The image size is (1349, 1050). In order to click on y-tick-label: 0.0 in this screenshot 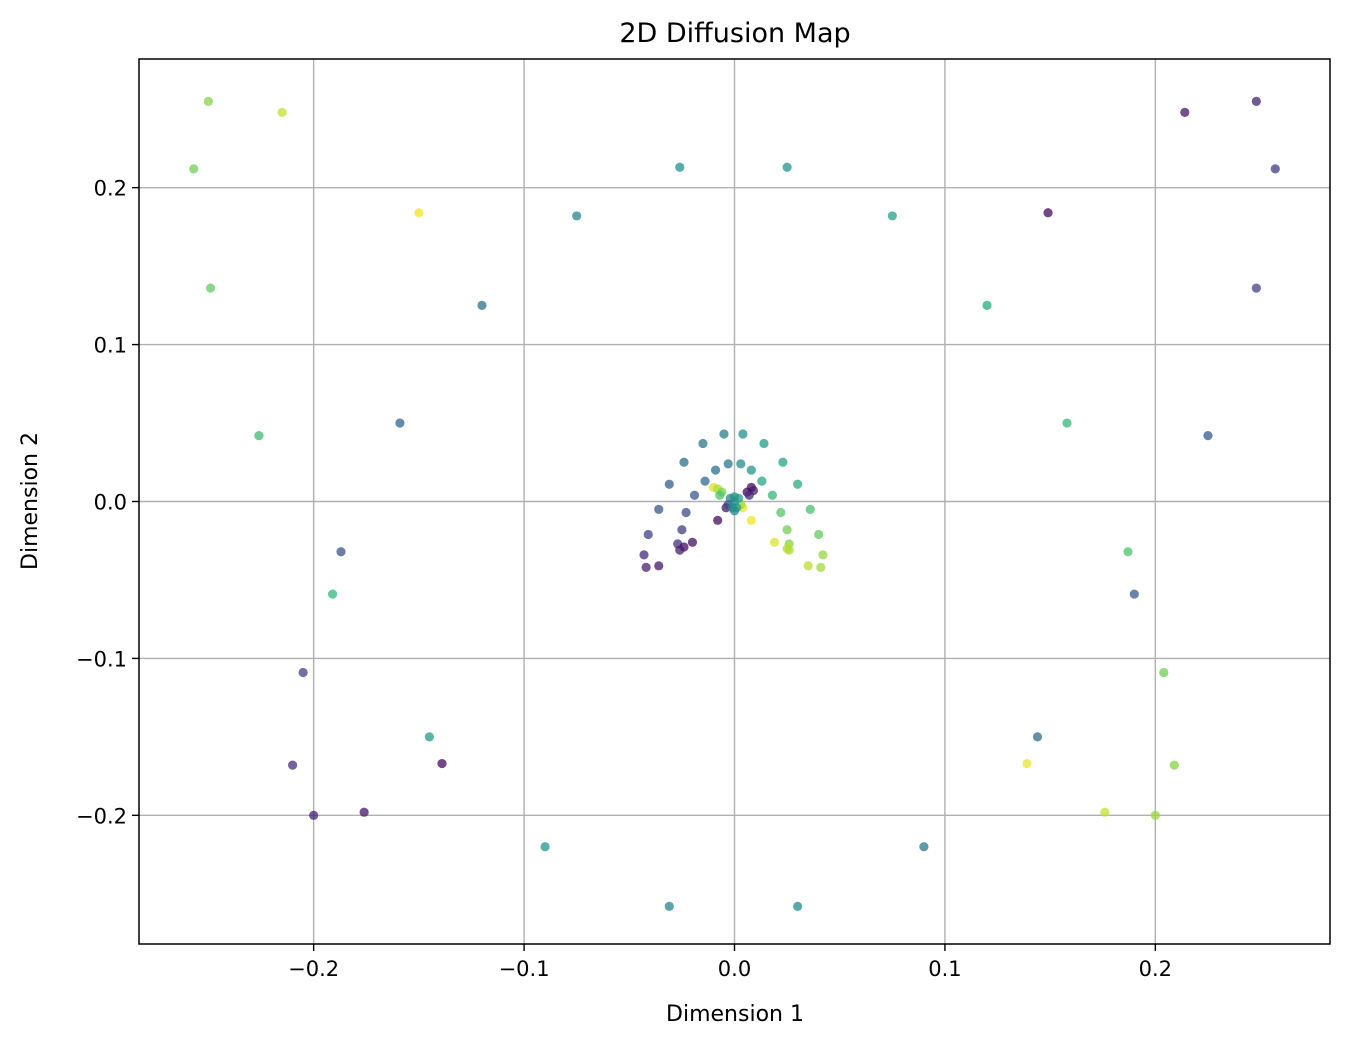, I will do `click(110, 503)`.